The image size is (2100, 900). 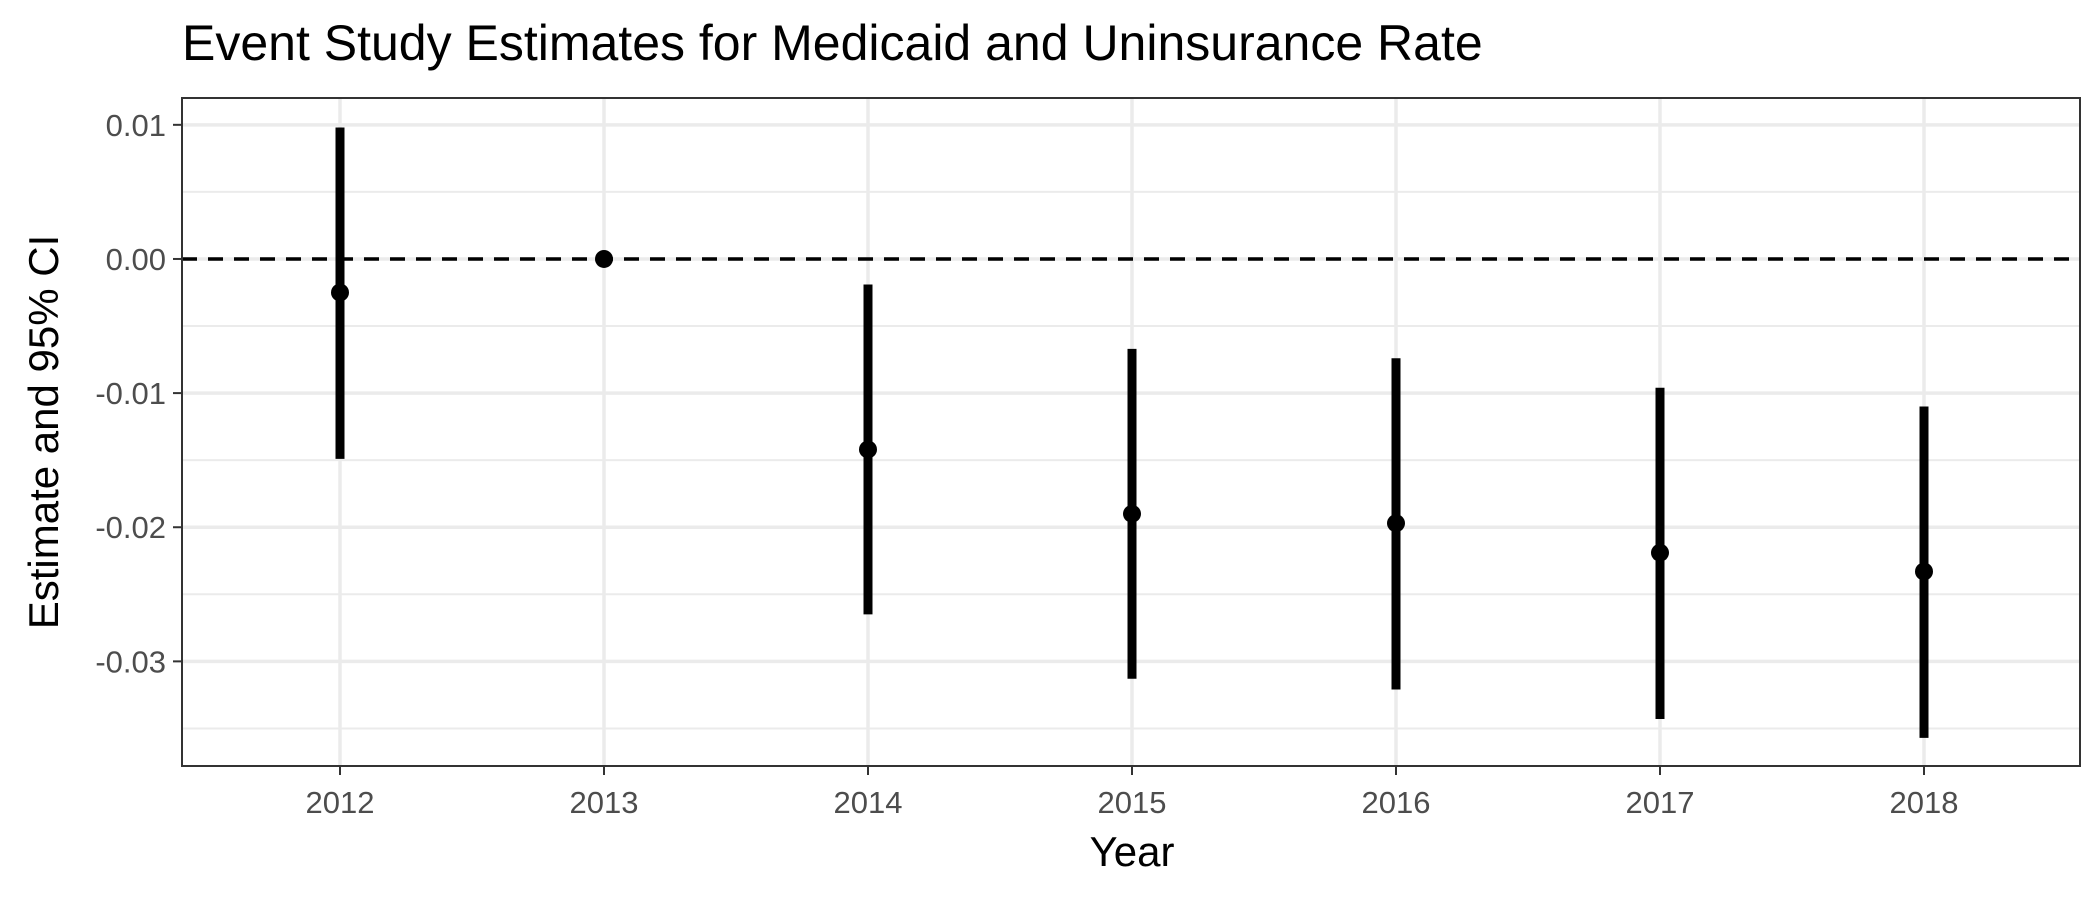 What do you see at coordinates (1132, 513) in the screenshot?
I see `estimate-point-2015` at bounding box center [1132, 513].